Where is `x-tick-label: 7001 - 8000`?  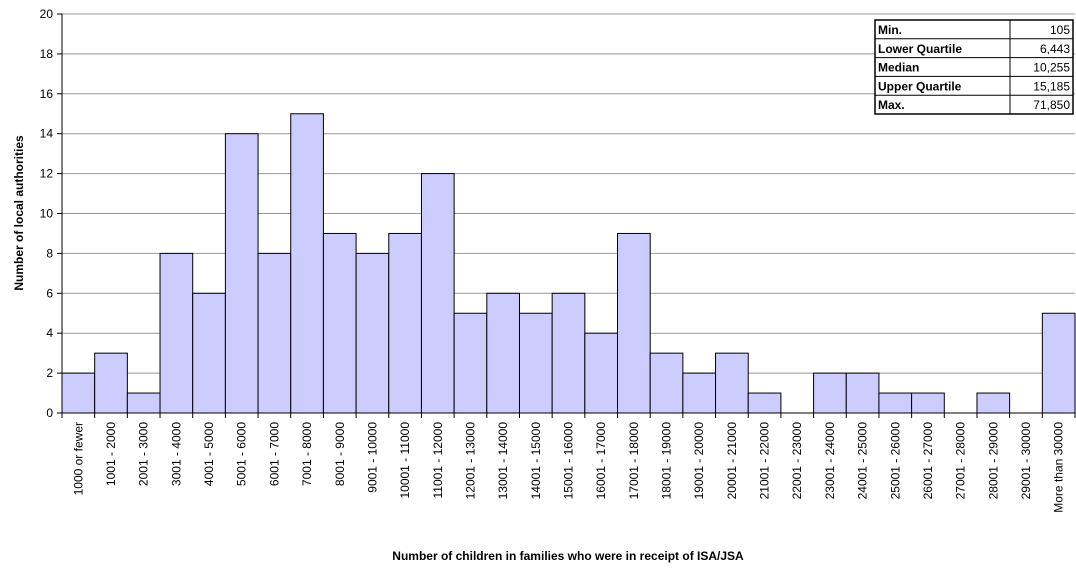
x-tick-label: 7001 - 8000 is located at coordinates (307, 454).